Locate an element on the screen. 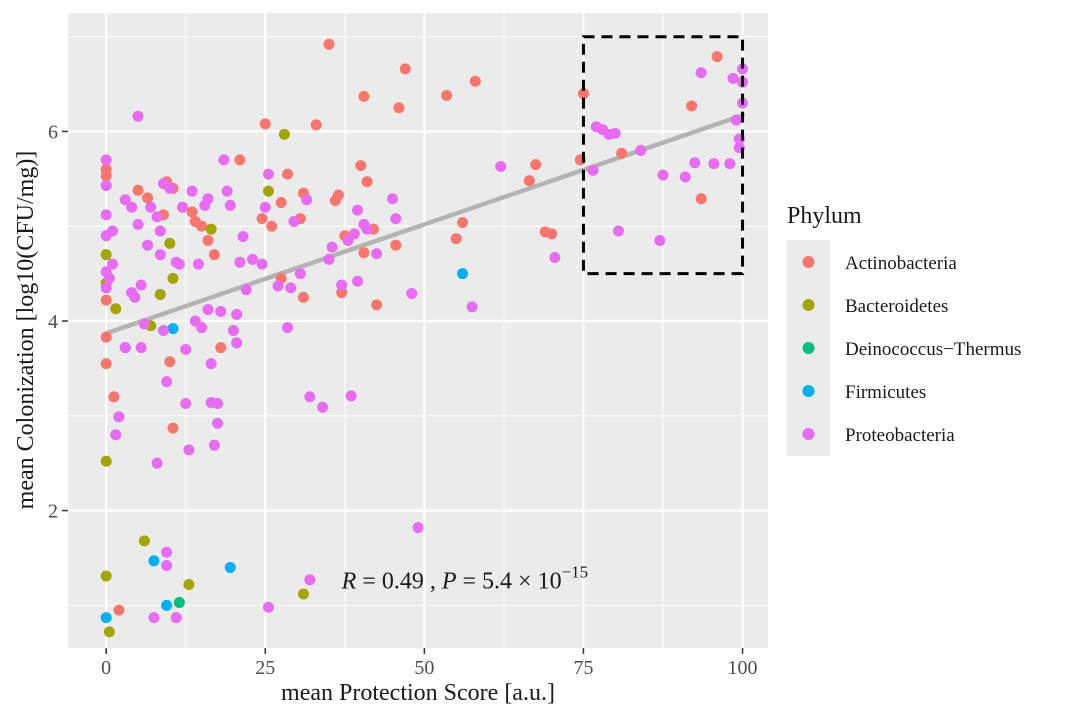 The image size is (1080, 709). x-tick-label: 50 is located at coordinates (424, 668).